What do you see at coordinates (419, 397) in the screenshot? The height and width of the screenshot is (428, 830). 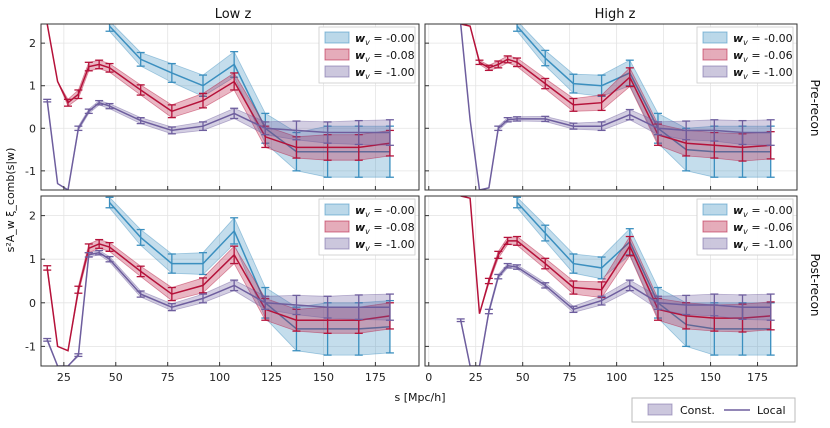 I see `x-axis-label: s [Mpc/h]` at bounding box center [419, 397].